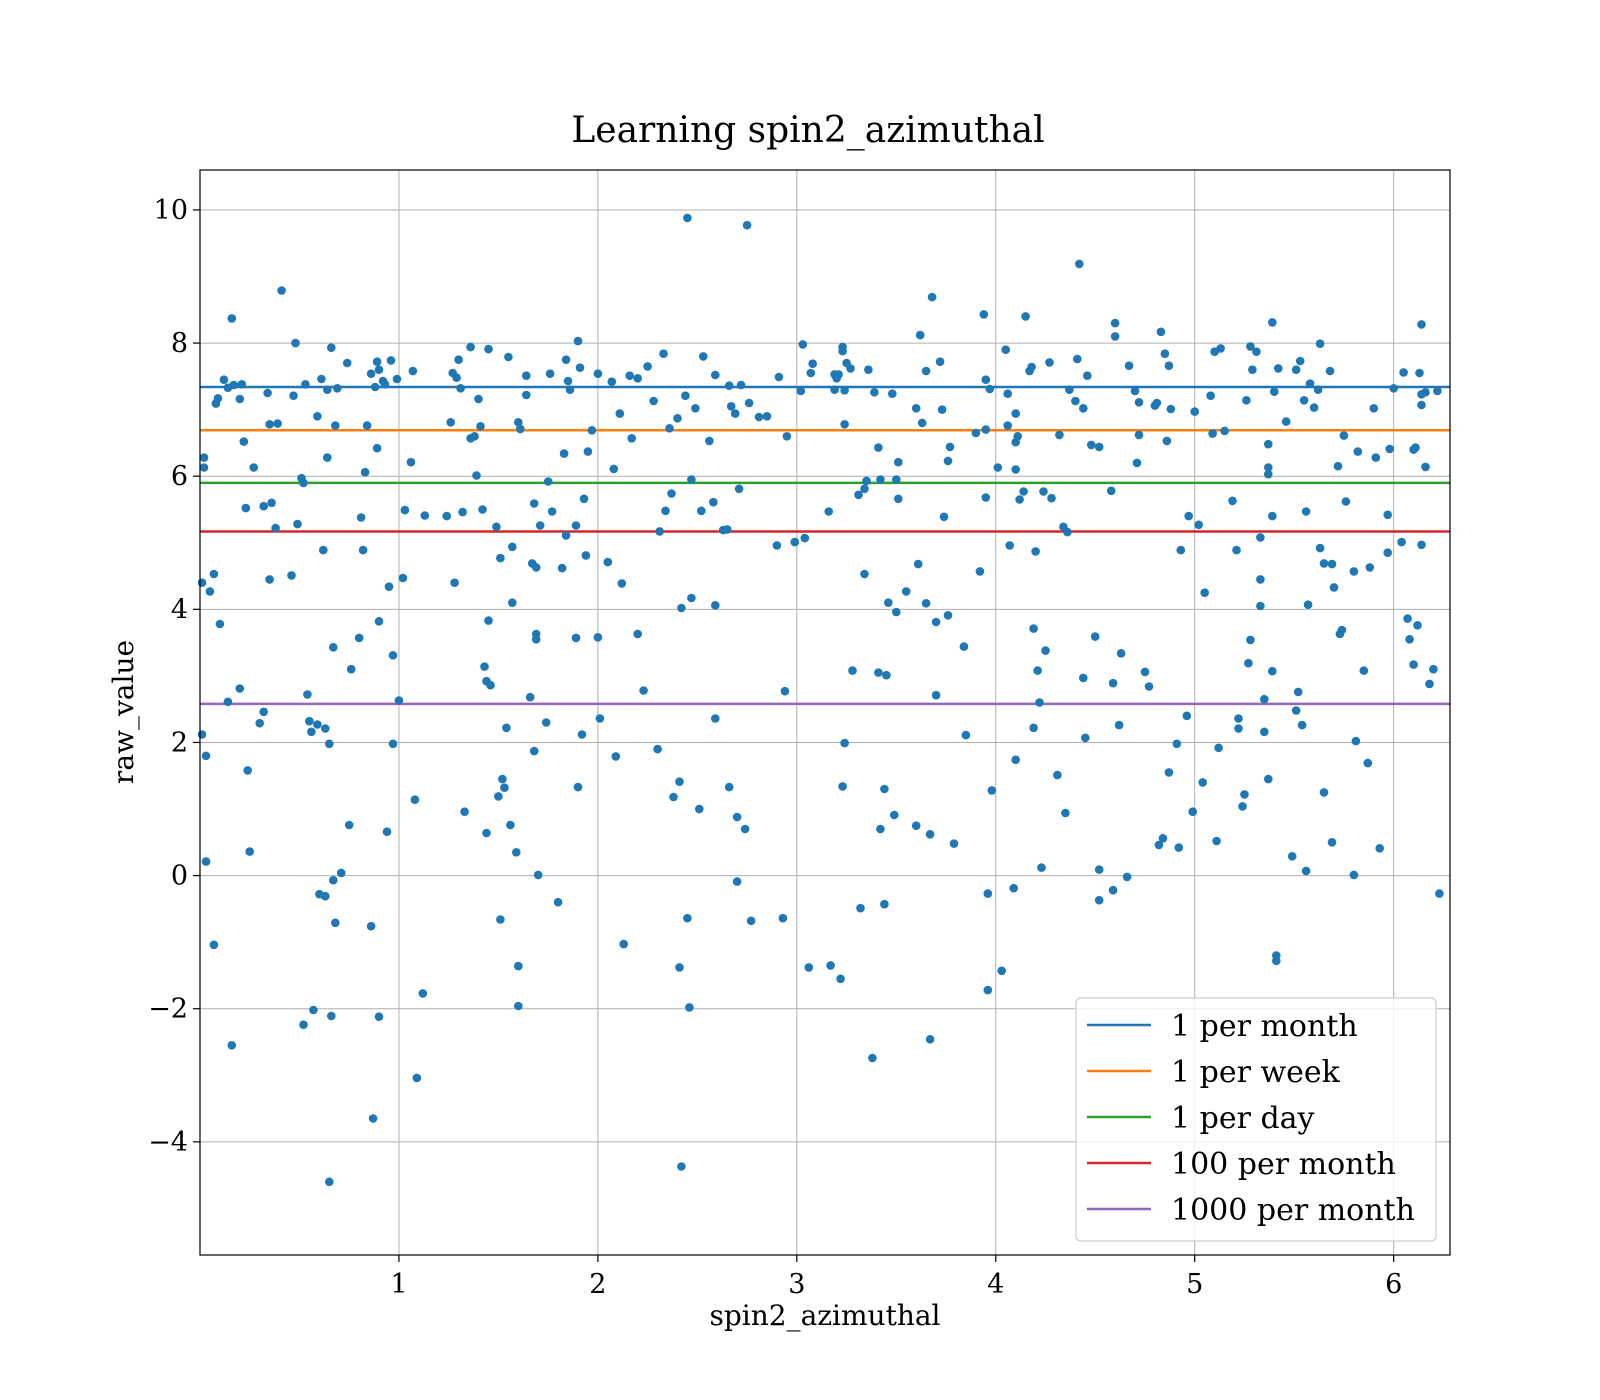 Image resolution: width=1600 pixels, height=1400 pixels. What do you see at coordinates (896, 1277) in the screenshot?
I see `x-axis-ticks: 1 2 3 4 5 6` at bounding box center [896, 1277].